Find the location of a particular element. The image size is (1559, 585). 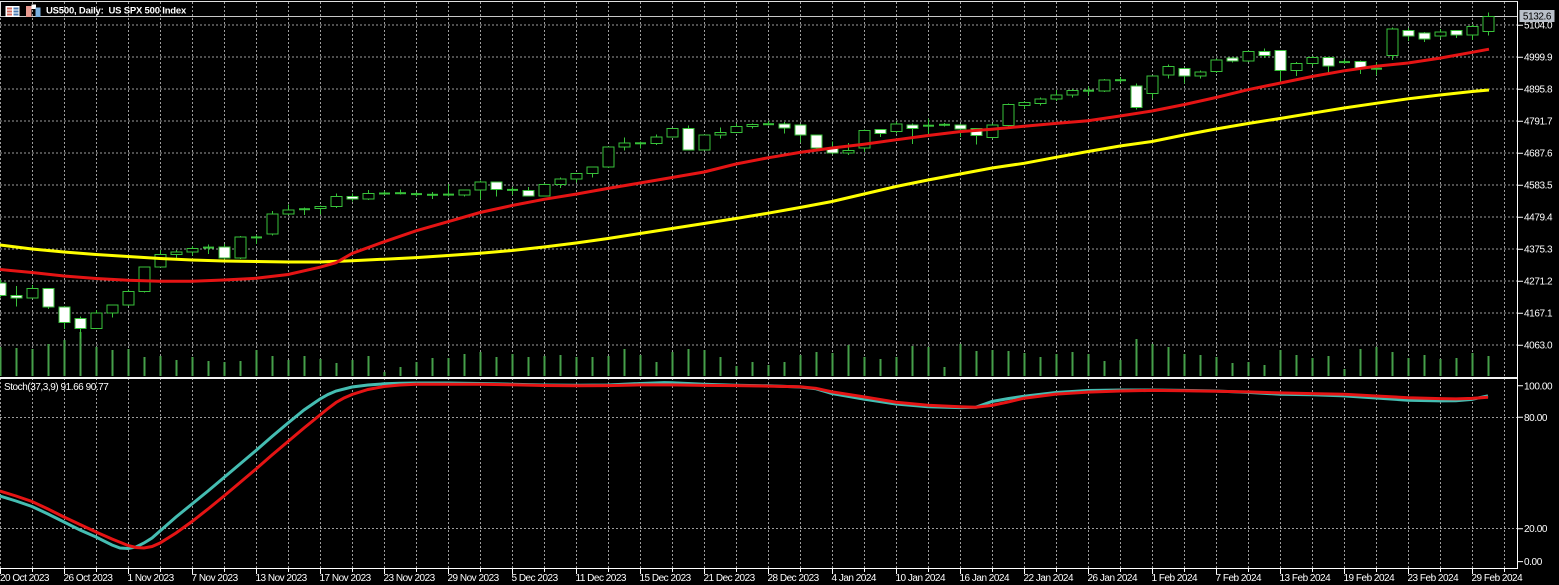

svg-text: 23 Feb 2024 is located at coordinates (1434, 578).